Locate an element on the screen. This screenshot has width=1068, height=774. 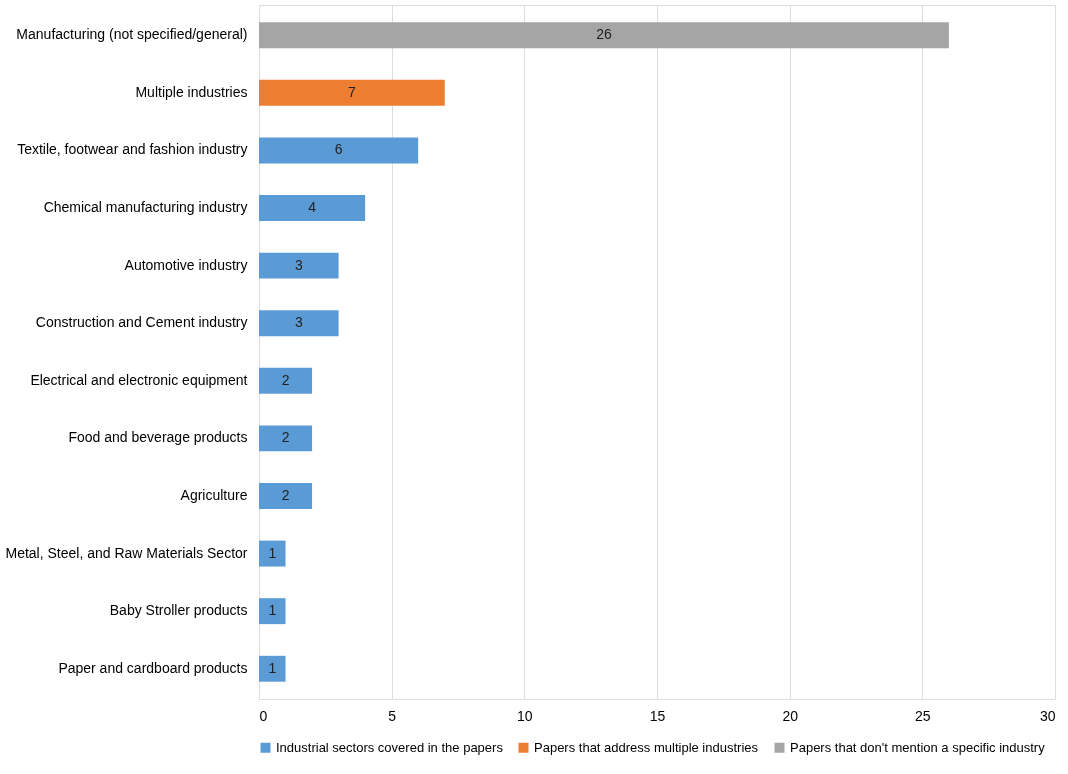
x-tick-label: 0 is located at coordinates (263, 715).